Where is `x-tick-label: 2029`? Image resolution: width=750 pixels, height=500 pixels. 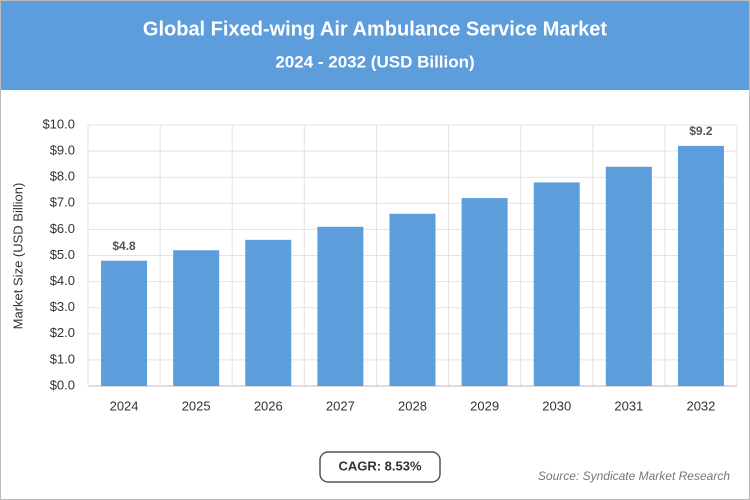 x-tick-label: 2029 is located at coordinates (484, 405).